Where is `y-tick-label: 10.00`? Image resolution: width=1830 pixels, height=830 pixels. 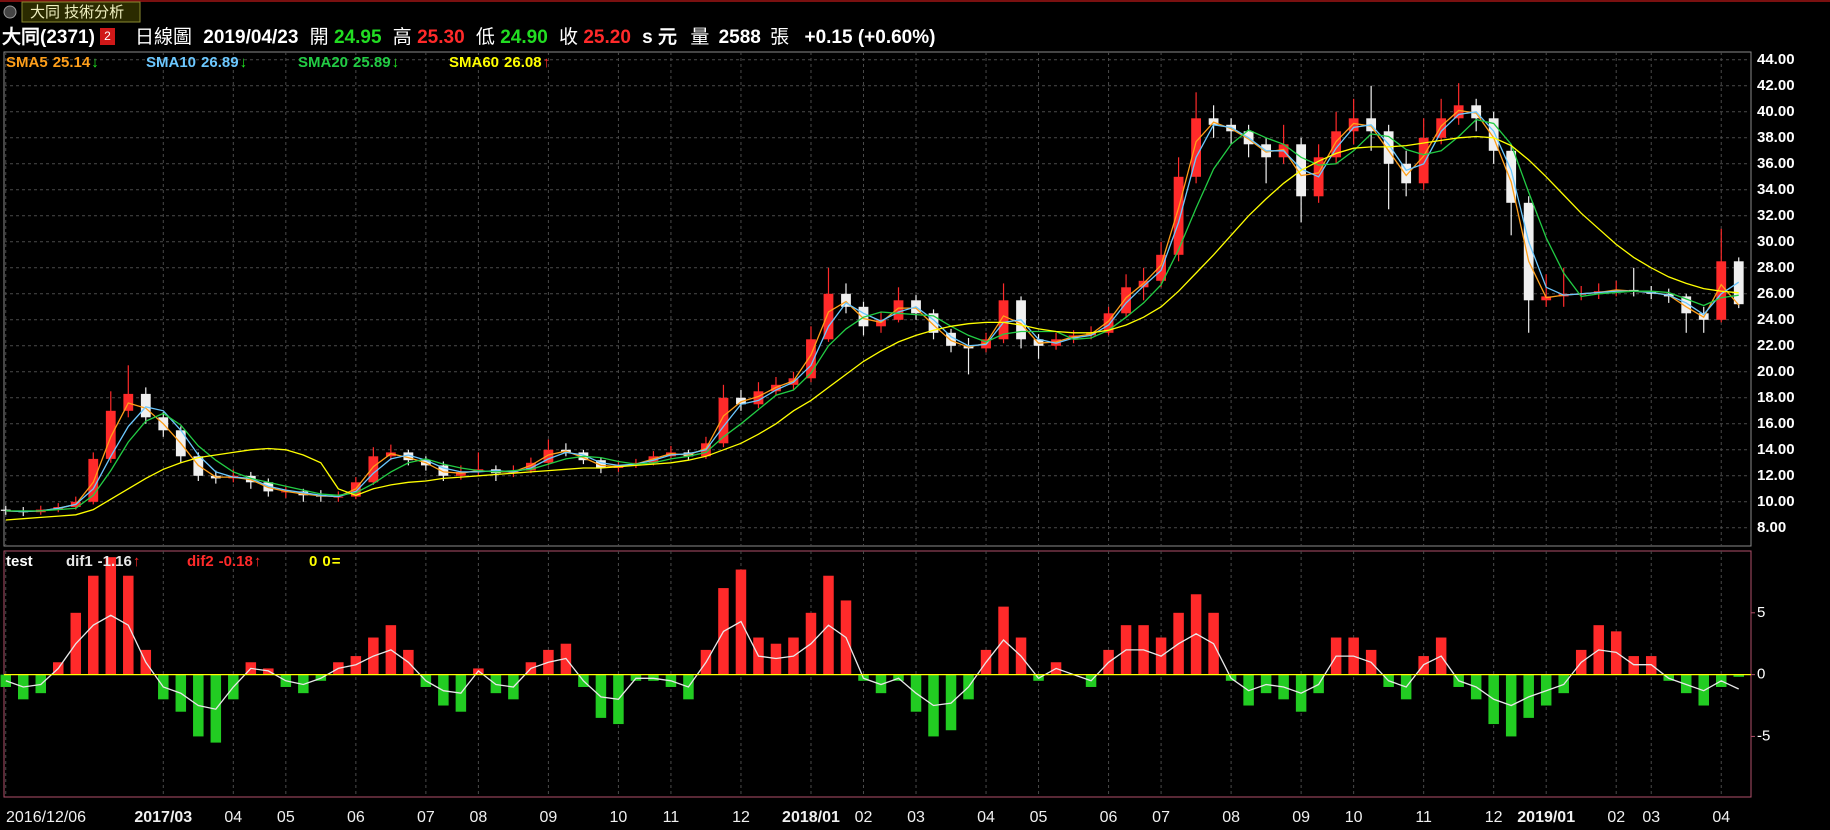
y-tick-label: 10.00 is located at coordinates (1776, 501).